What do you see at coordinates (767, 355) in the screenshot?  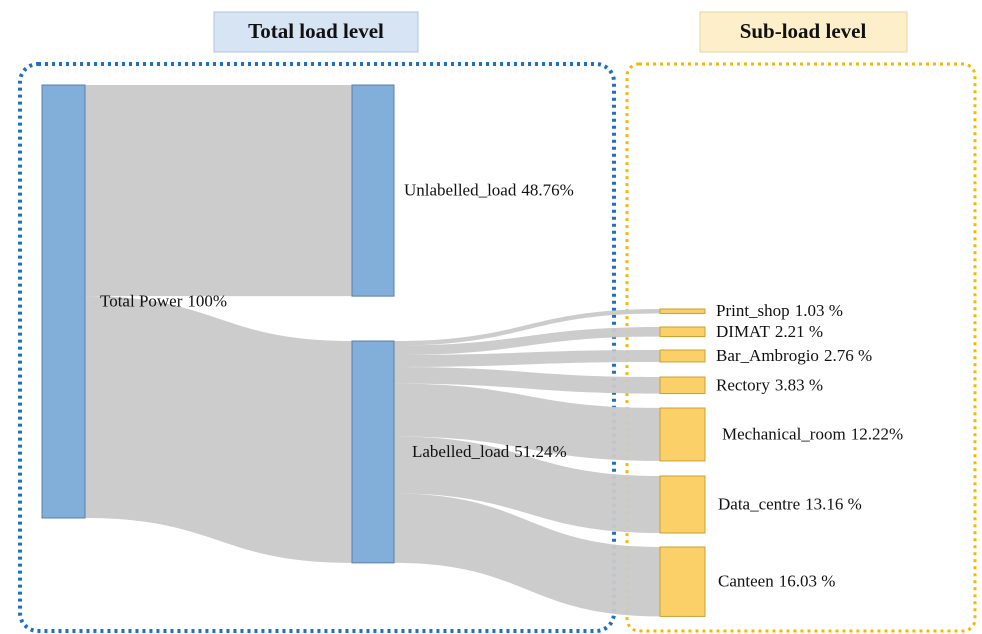 I see `node-name: Bar_Ambrogio` at bounding box center [767, 355].